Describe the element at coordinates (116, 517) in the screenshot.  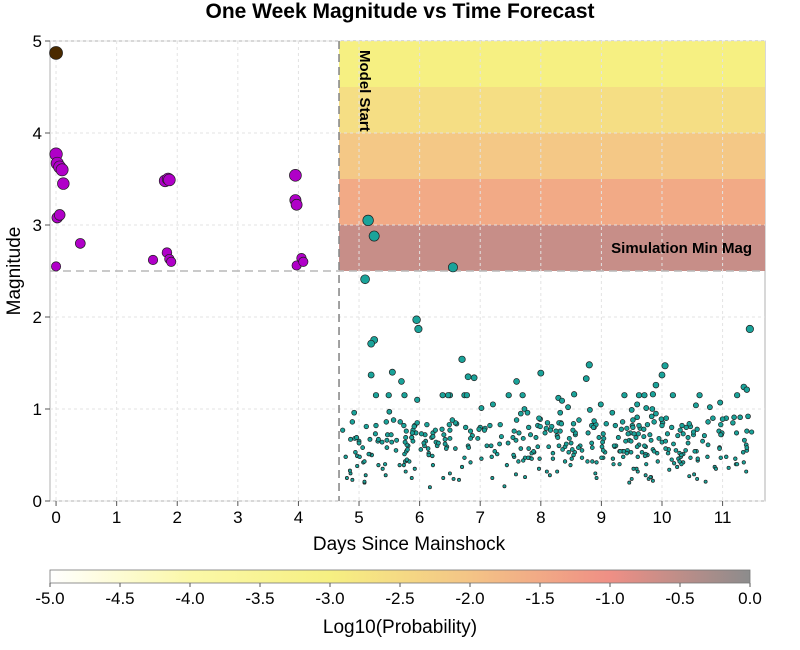
I see `x-tick-label: 1` at that location.